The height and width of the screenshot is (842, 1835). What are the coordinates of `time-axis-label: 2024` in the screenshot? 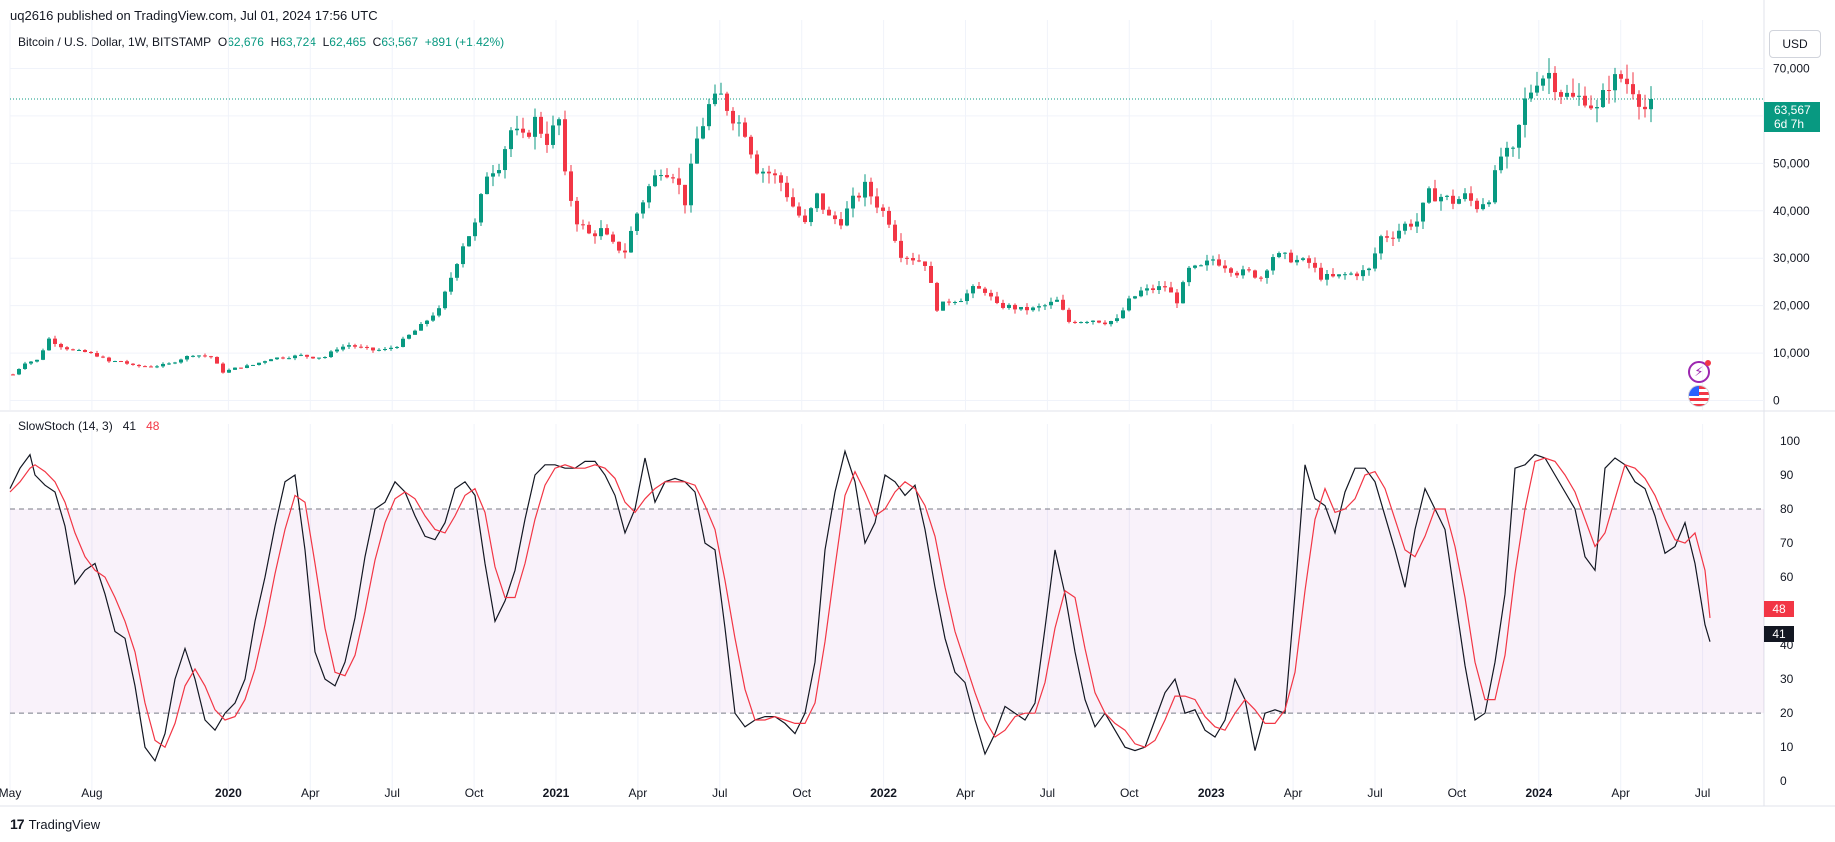 It's located at (1538, 793).